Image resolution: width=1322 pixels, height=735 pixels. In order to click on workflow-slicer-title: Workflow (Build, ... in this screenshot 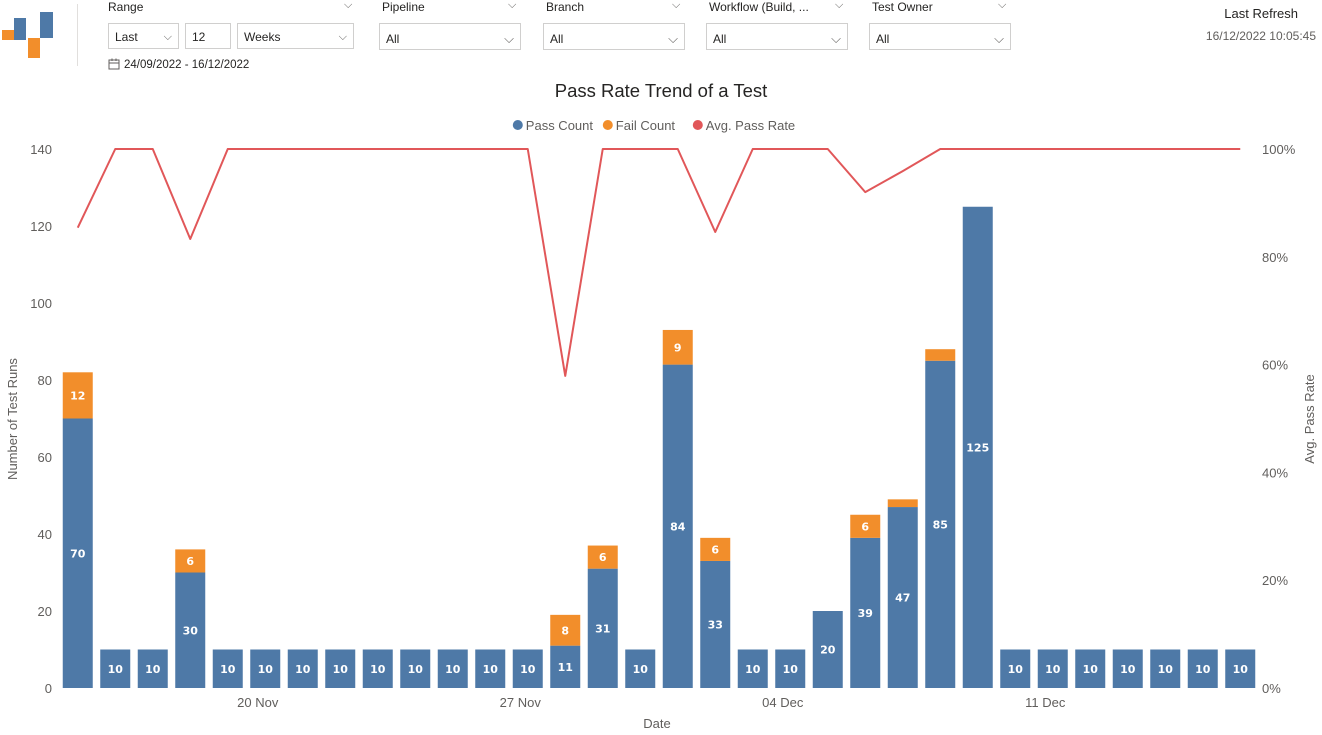, I will do `click(759, 7)`.